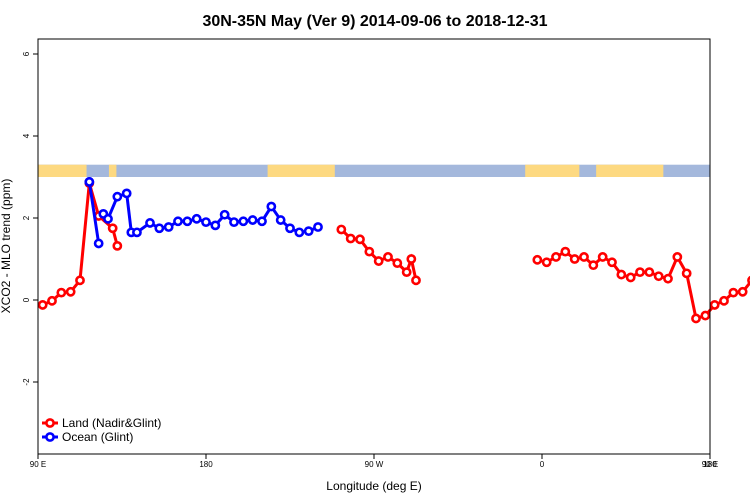 This screenshot has height=500, width=750. What do you see at coordinates (373, 486) in the screenshot?
I see `x-axis-label: Longitude (deg E)` at bounding box center [373, 486].